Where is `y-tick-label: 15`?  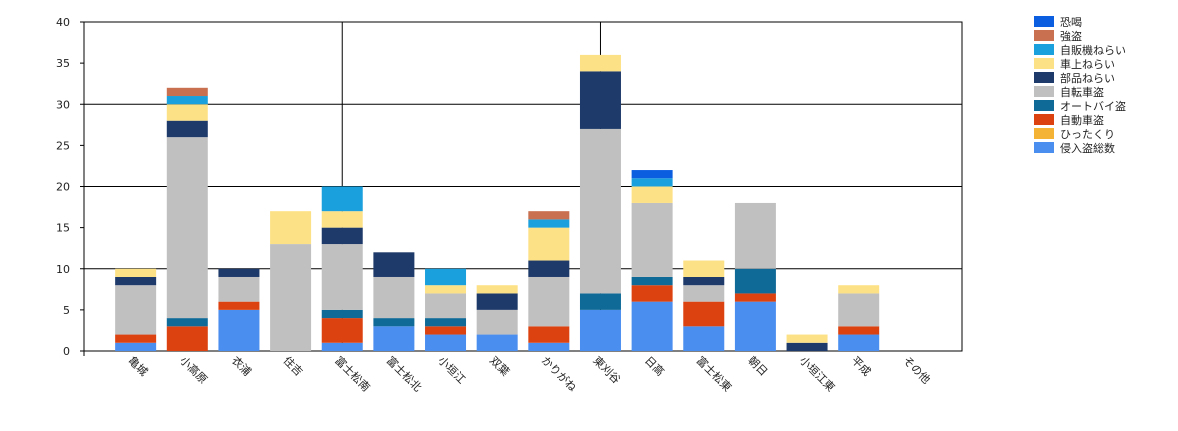
y-tick-label: 15 is located at coordinates (63, 228).